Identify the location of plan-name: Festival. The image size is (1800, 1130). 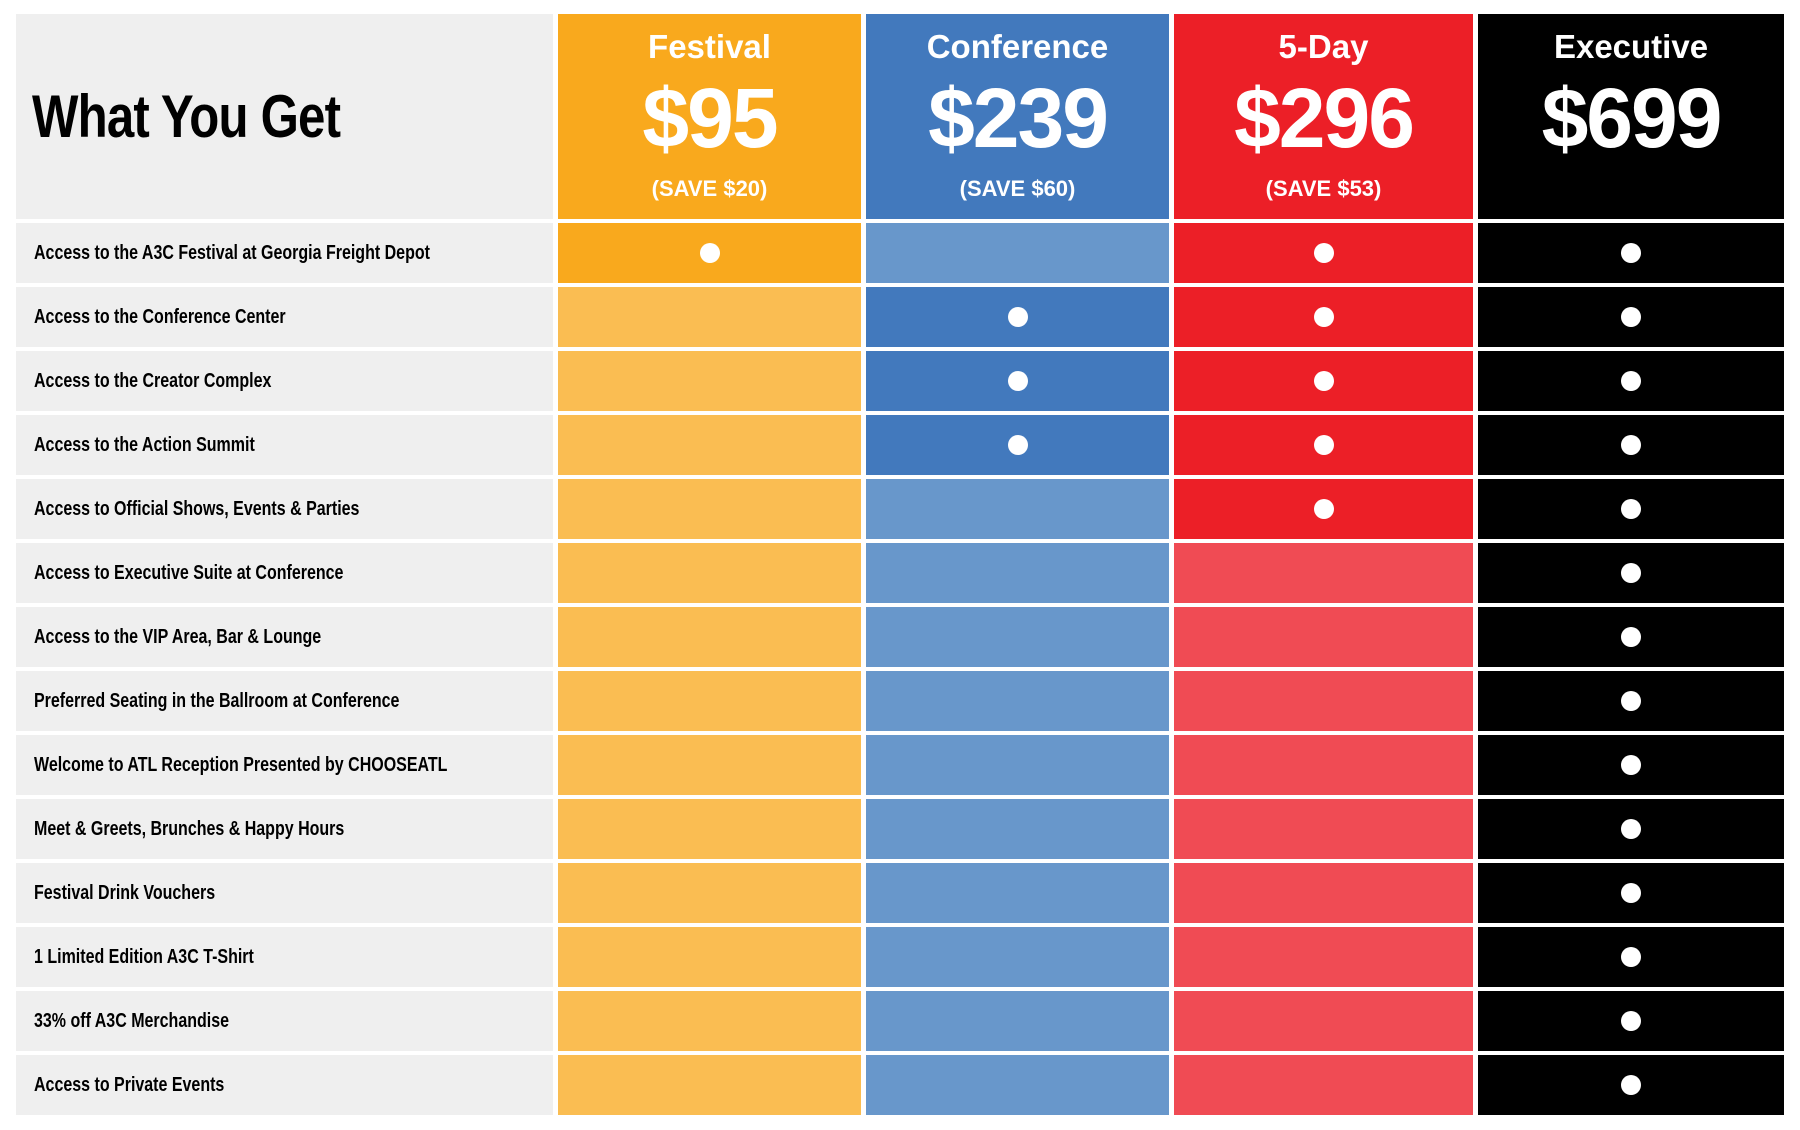
(709, 46).